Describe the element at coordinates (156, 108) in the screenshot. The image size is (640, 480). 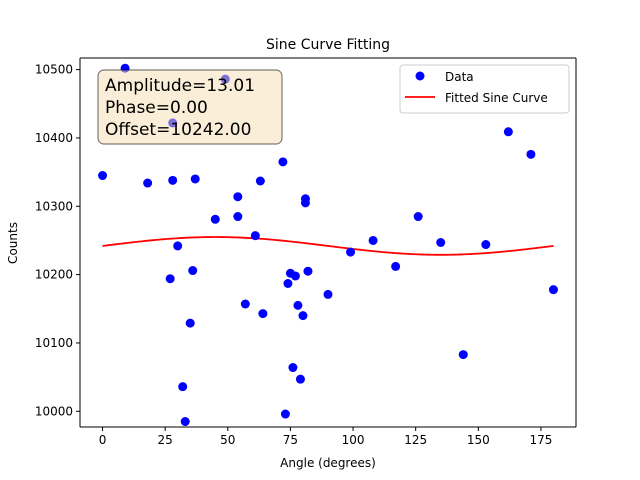
I see `annotation-line-phase: Phase=0.00` at that location.